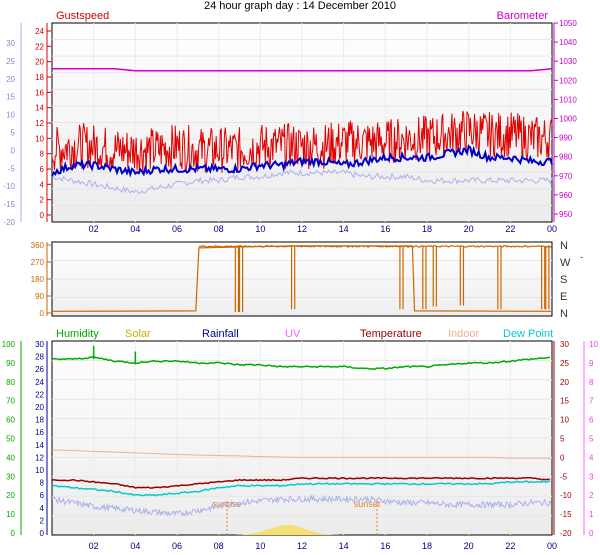  Describe the element at coordinates (564, 344) in the screenshot. I see `temperature-tick: 30` at that location.